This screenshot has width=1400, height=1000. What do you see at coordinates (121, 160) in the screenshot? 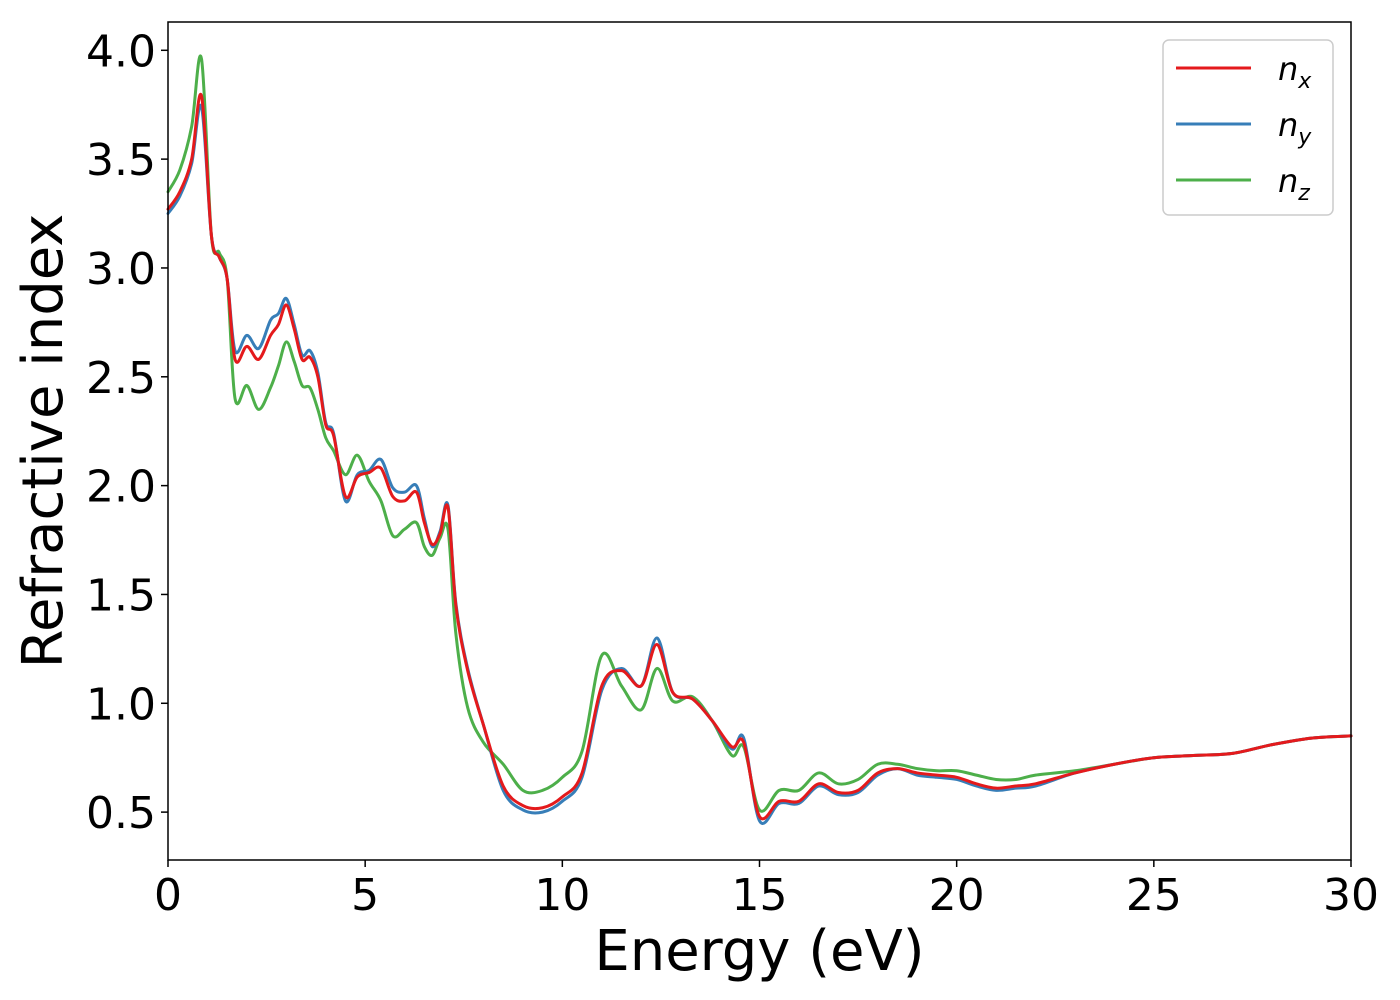
I see `y-tick-label: 3.5` at bounding box center [121, 160].